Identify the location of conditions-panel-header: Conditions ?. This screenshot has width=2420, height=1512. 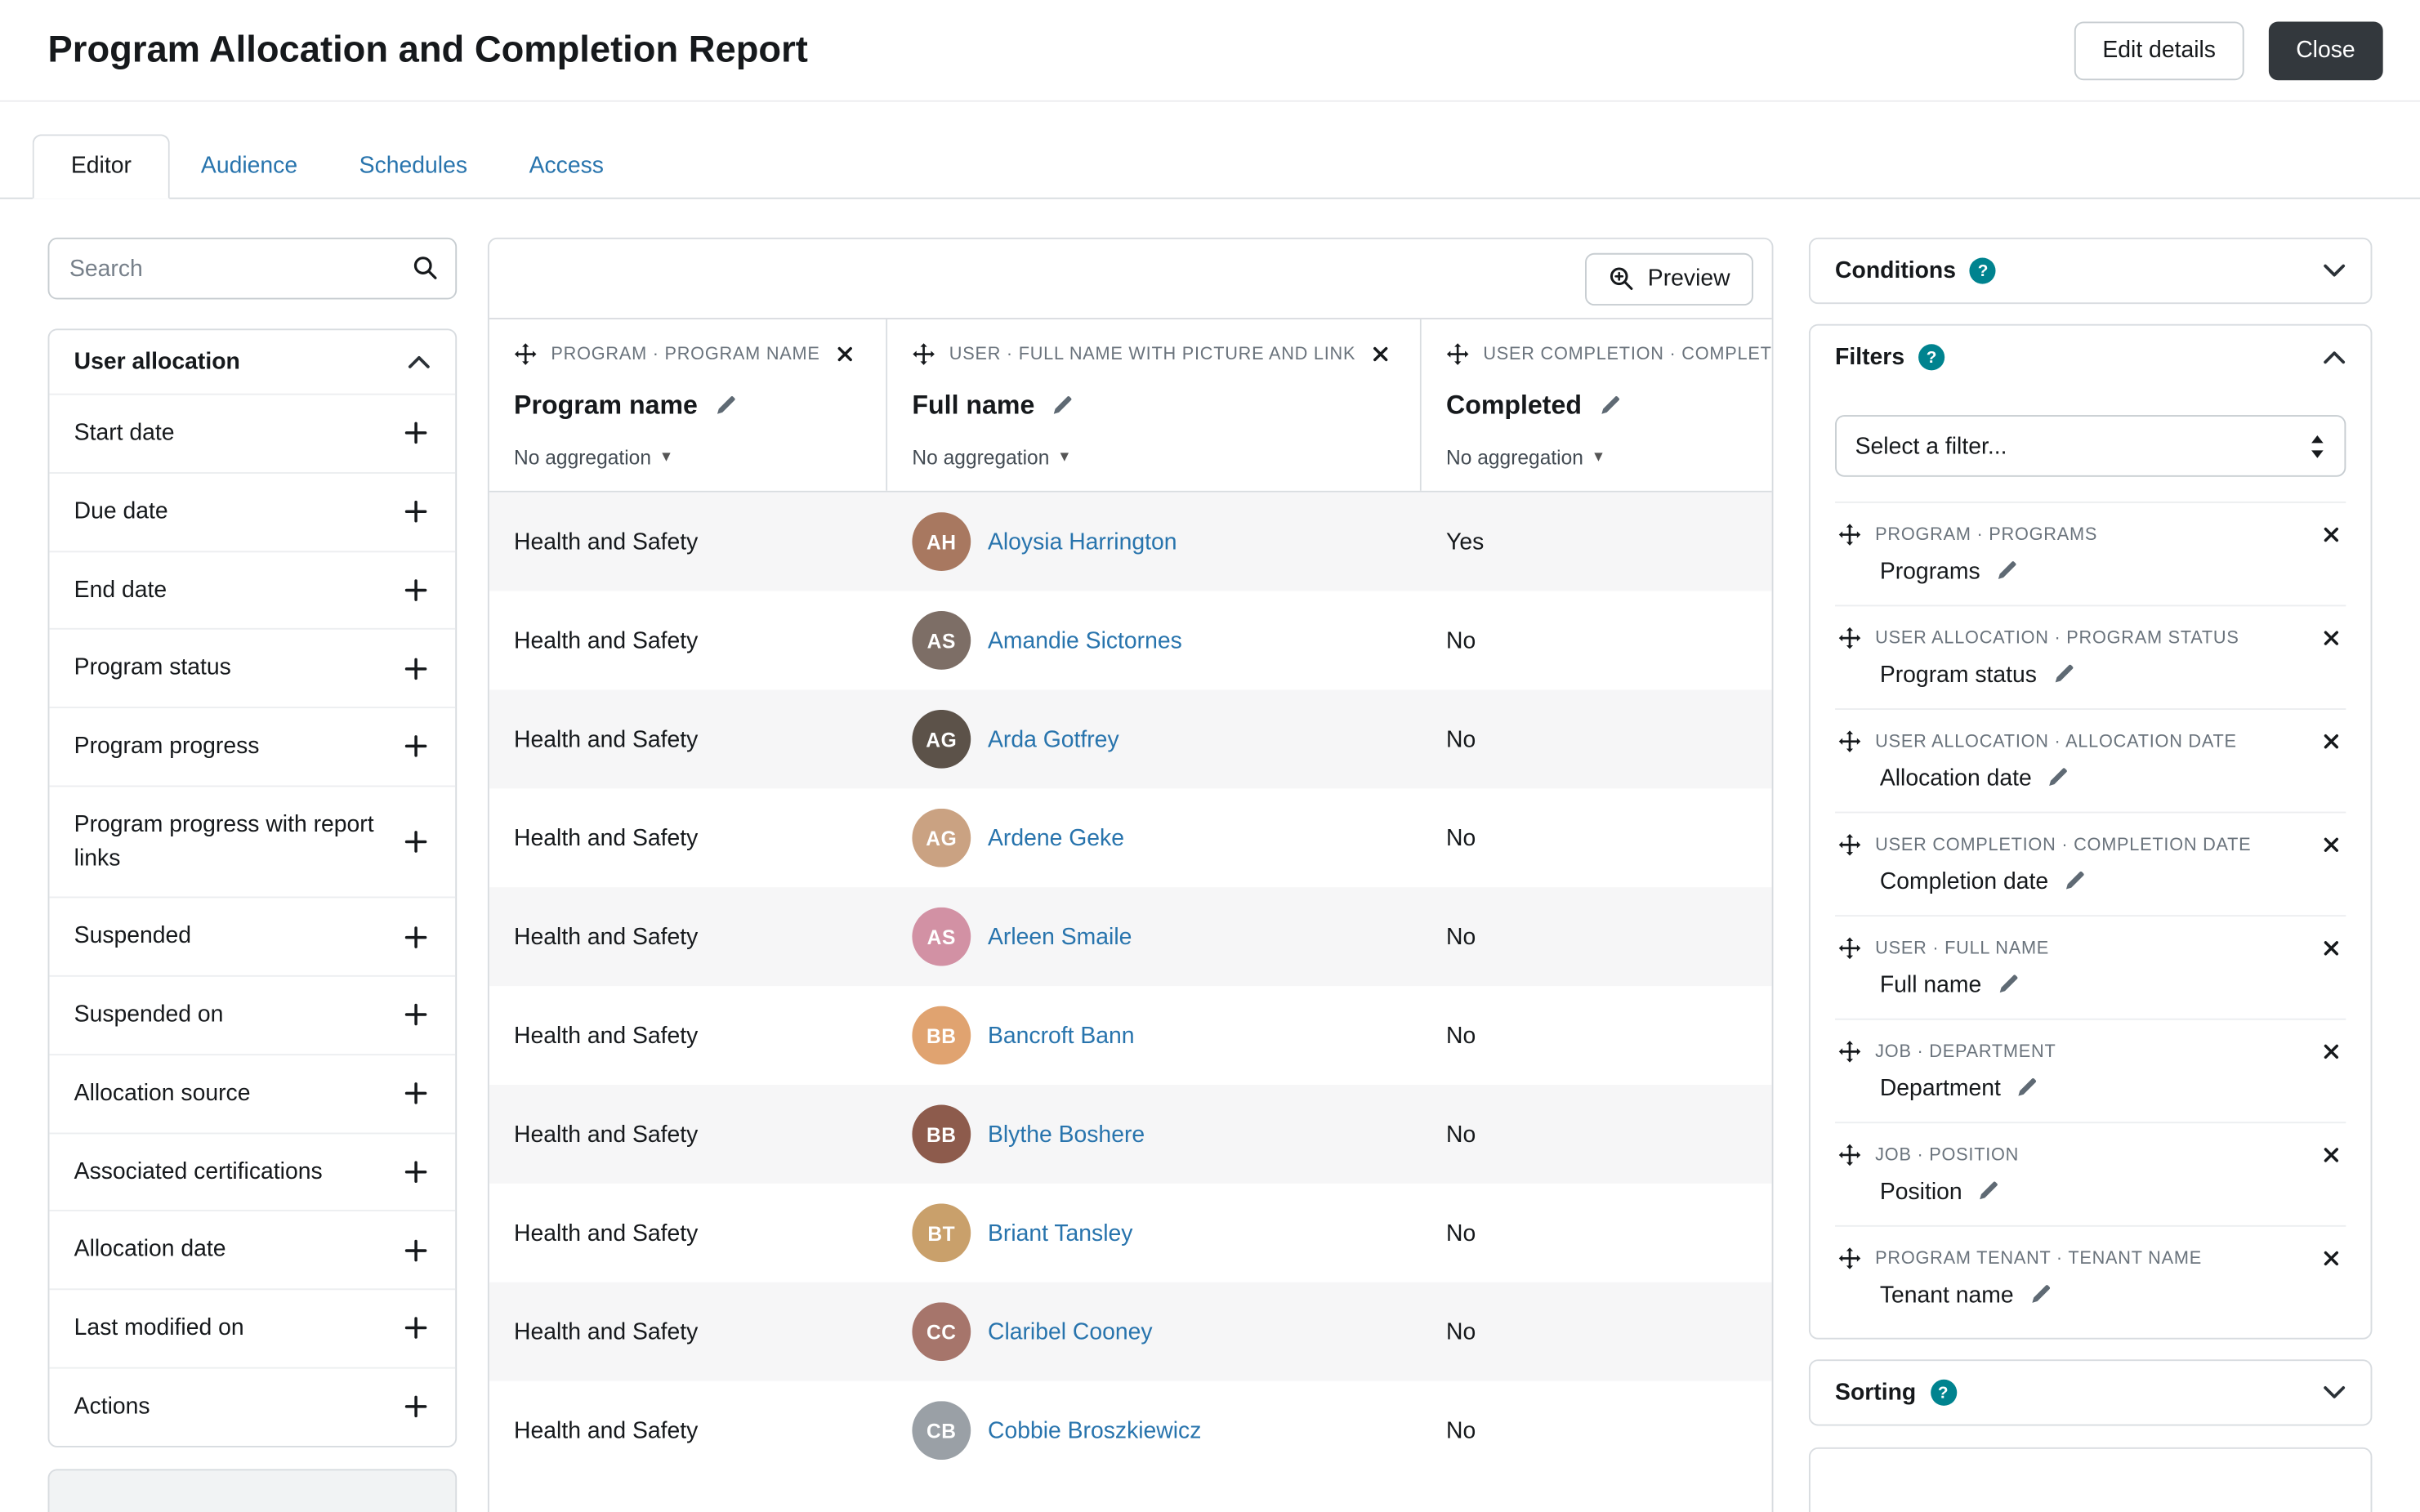
(2091, 270).